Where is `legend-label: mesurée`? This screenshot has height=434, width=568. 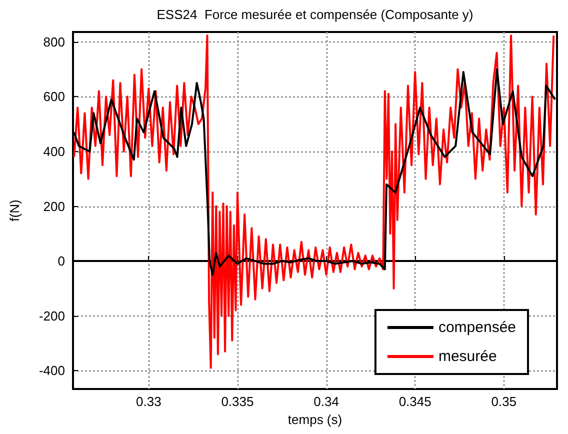
legend-label: mesurée is located at coordinates (467, 356).